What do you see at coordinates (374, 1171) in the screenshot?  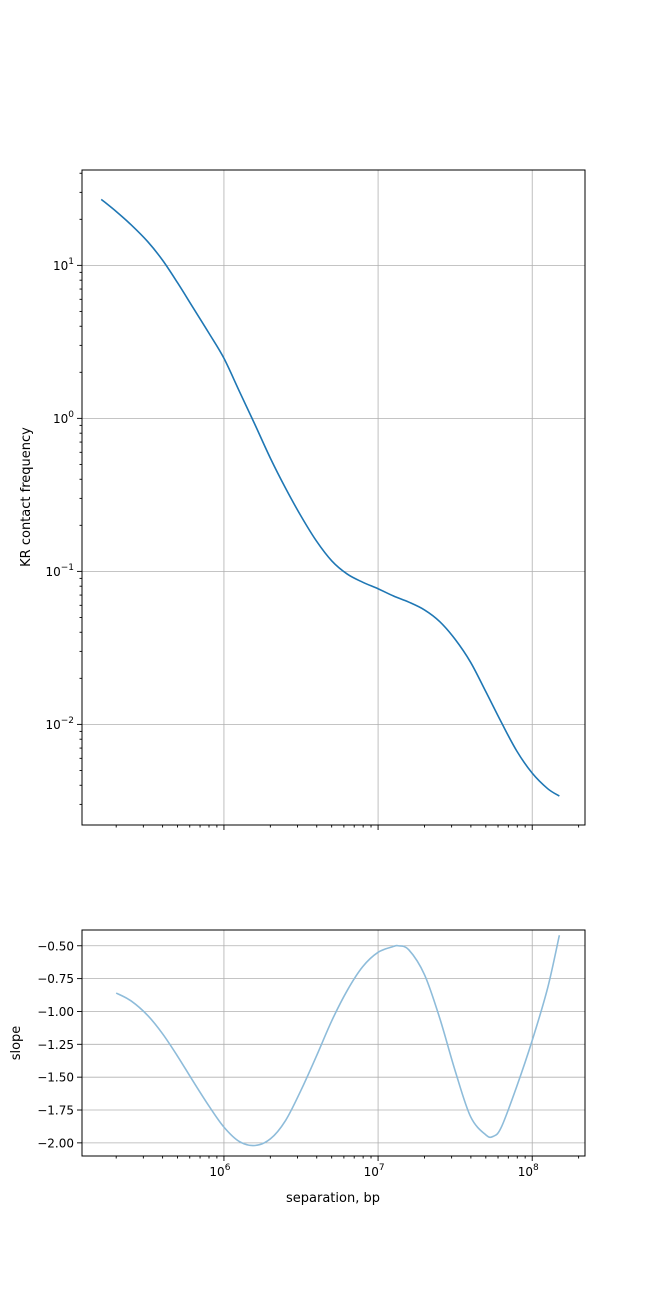 I see `x-tick-label: 10⁷` at bounding box center [374, 1171].